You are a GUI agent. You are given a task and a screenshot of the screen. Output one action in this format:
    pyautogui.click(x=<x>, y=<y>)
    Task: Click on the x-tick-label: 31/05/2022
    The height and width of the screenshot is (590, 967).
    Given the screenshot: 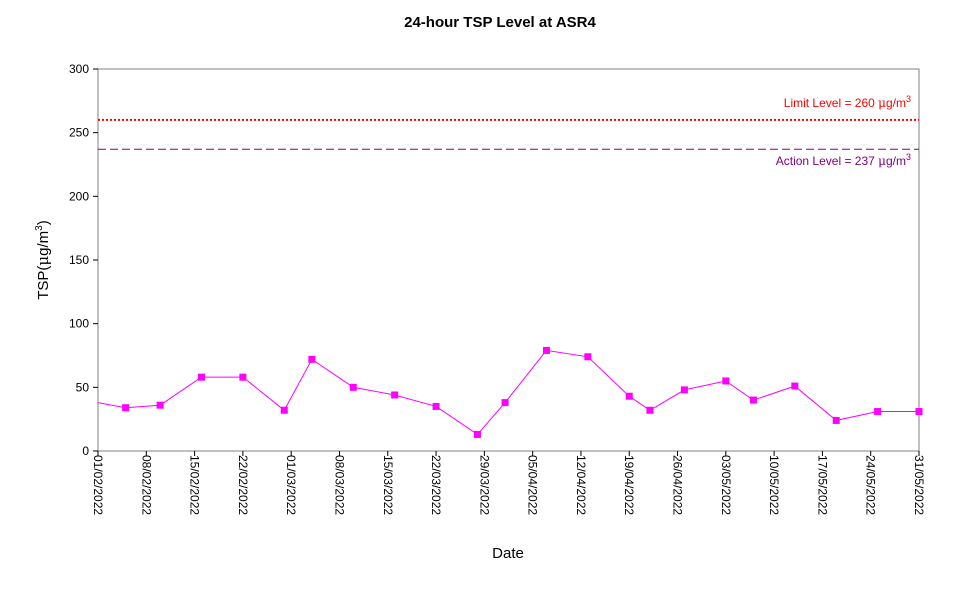 What is the action you would take?
    pyautogui.click(x=919, y=485)
    